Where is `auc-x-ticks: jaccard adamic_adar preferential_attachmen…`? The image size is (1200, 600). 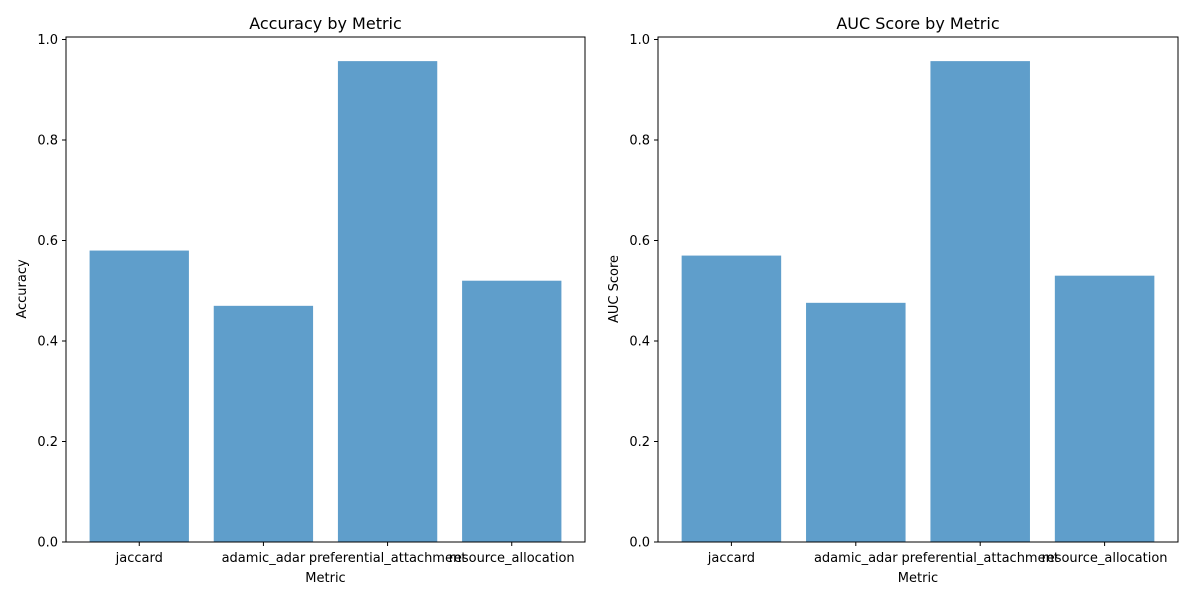 auc-x-ticks: jaccard adamic_adar preferential_attachmen… is located at coordinates (937, 554).